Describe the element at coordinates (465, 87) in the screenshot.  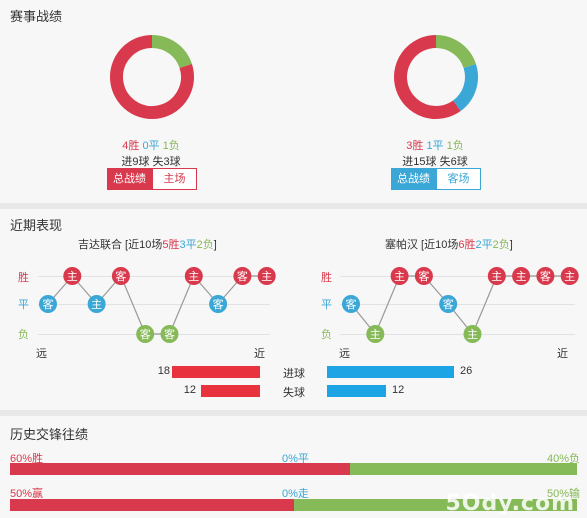
I see `donut-slice-draw` at that location.